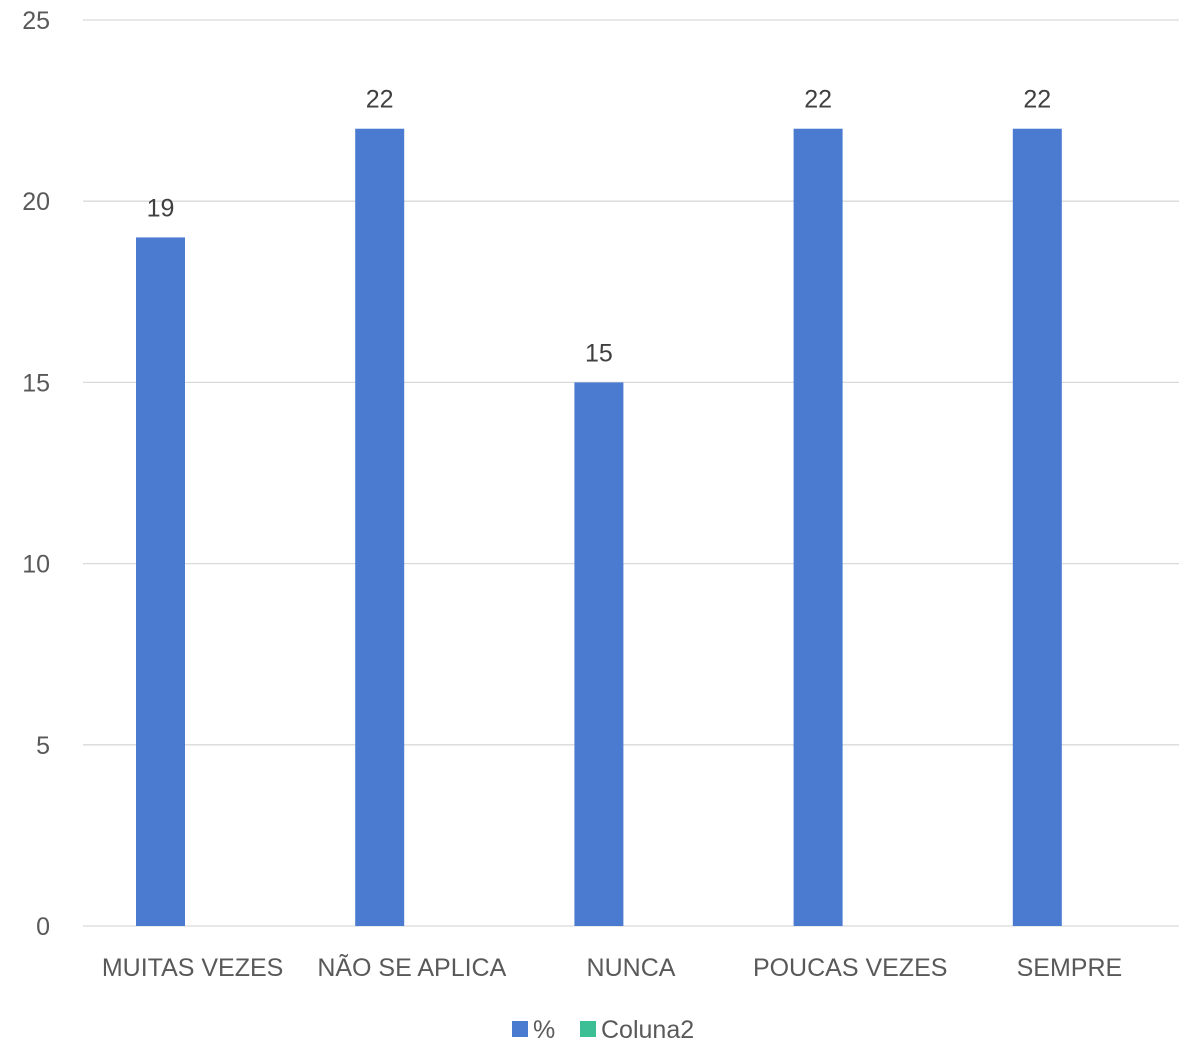 The height and width of the screenshot is (1045, 1191). Describe the element at coordinates (599, 353) in the screenshot. I see `data-label: 15` at that location.